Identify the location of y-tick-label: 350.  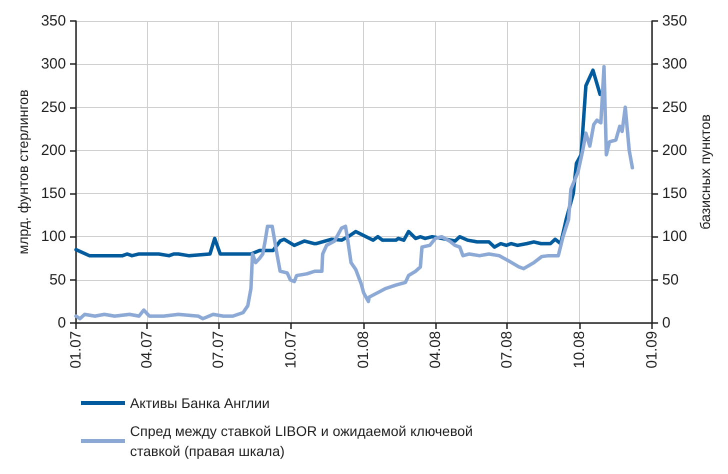
(53, 21).